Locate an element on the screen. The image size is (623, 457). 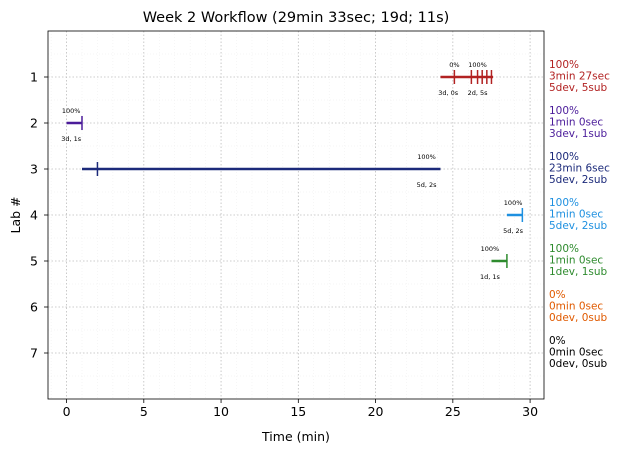
lab-5-duration-label: 1d, 1s is located at coordinates (490, 277).